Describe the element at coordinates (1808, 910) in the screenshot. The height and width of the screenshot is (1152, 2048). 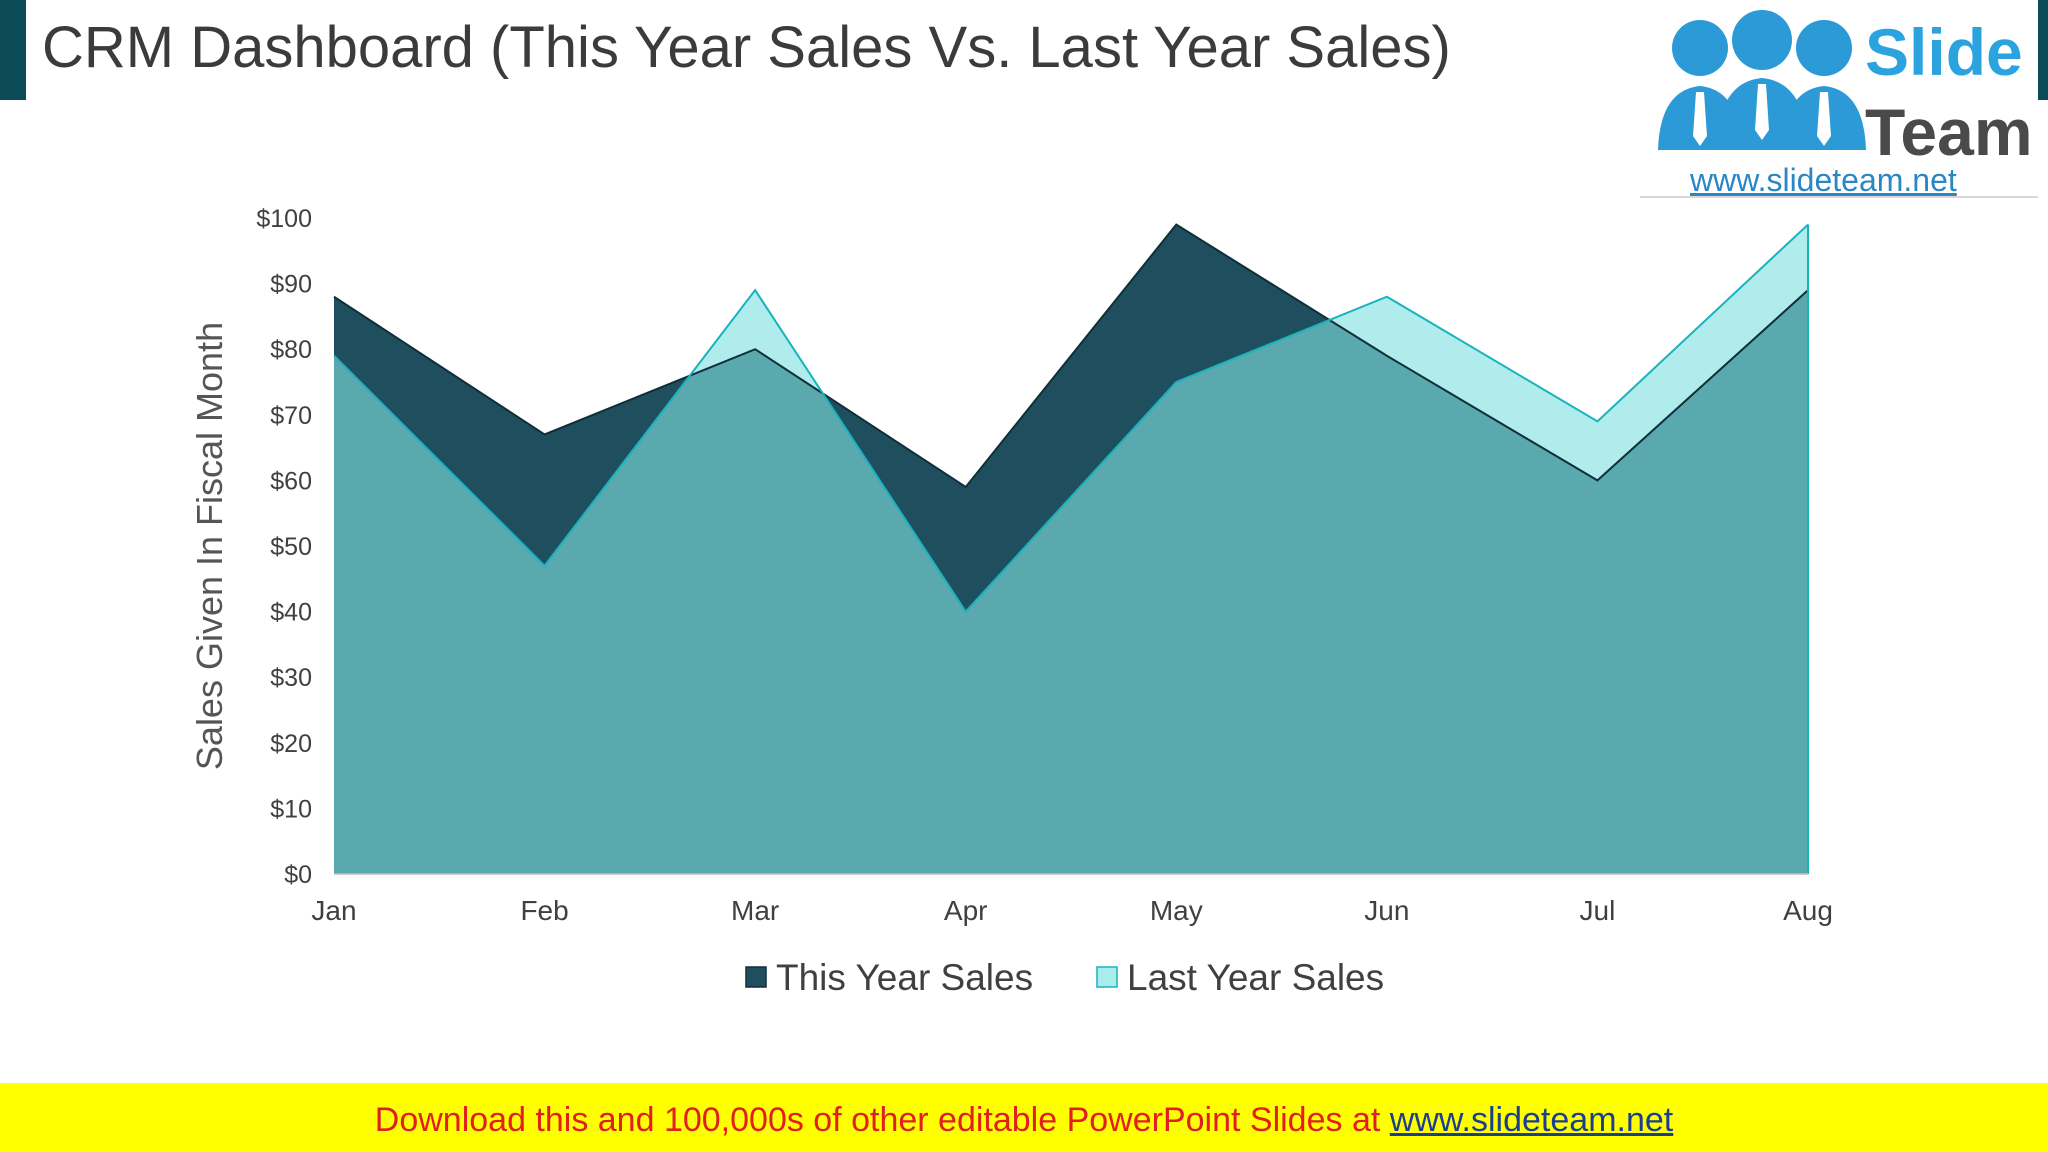
I see `x-tick-label: Aug` at that location.